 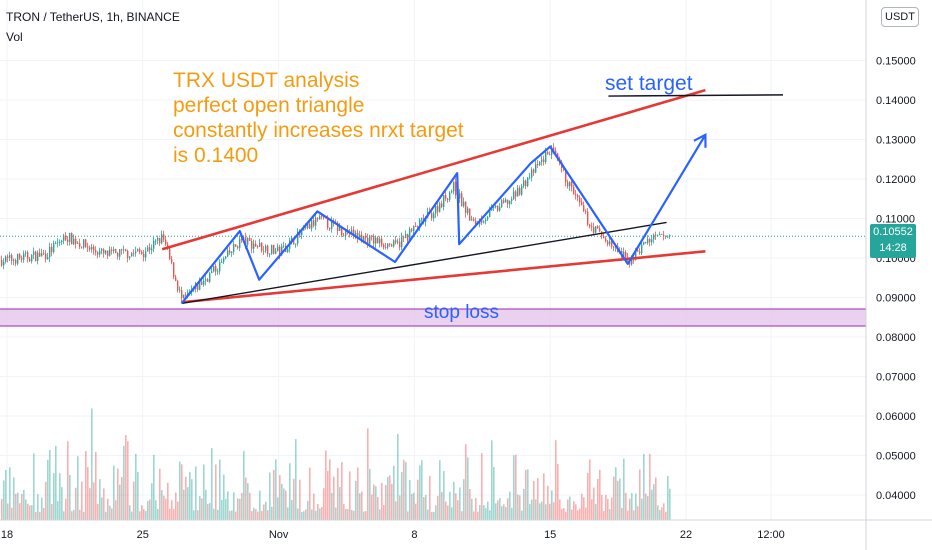 I want to click on y-tick-label: 0.14000, so click(x=896, y=101).